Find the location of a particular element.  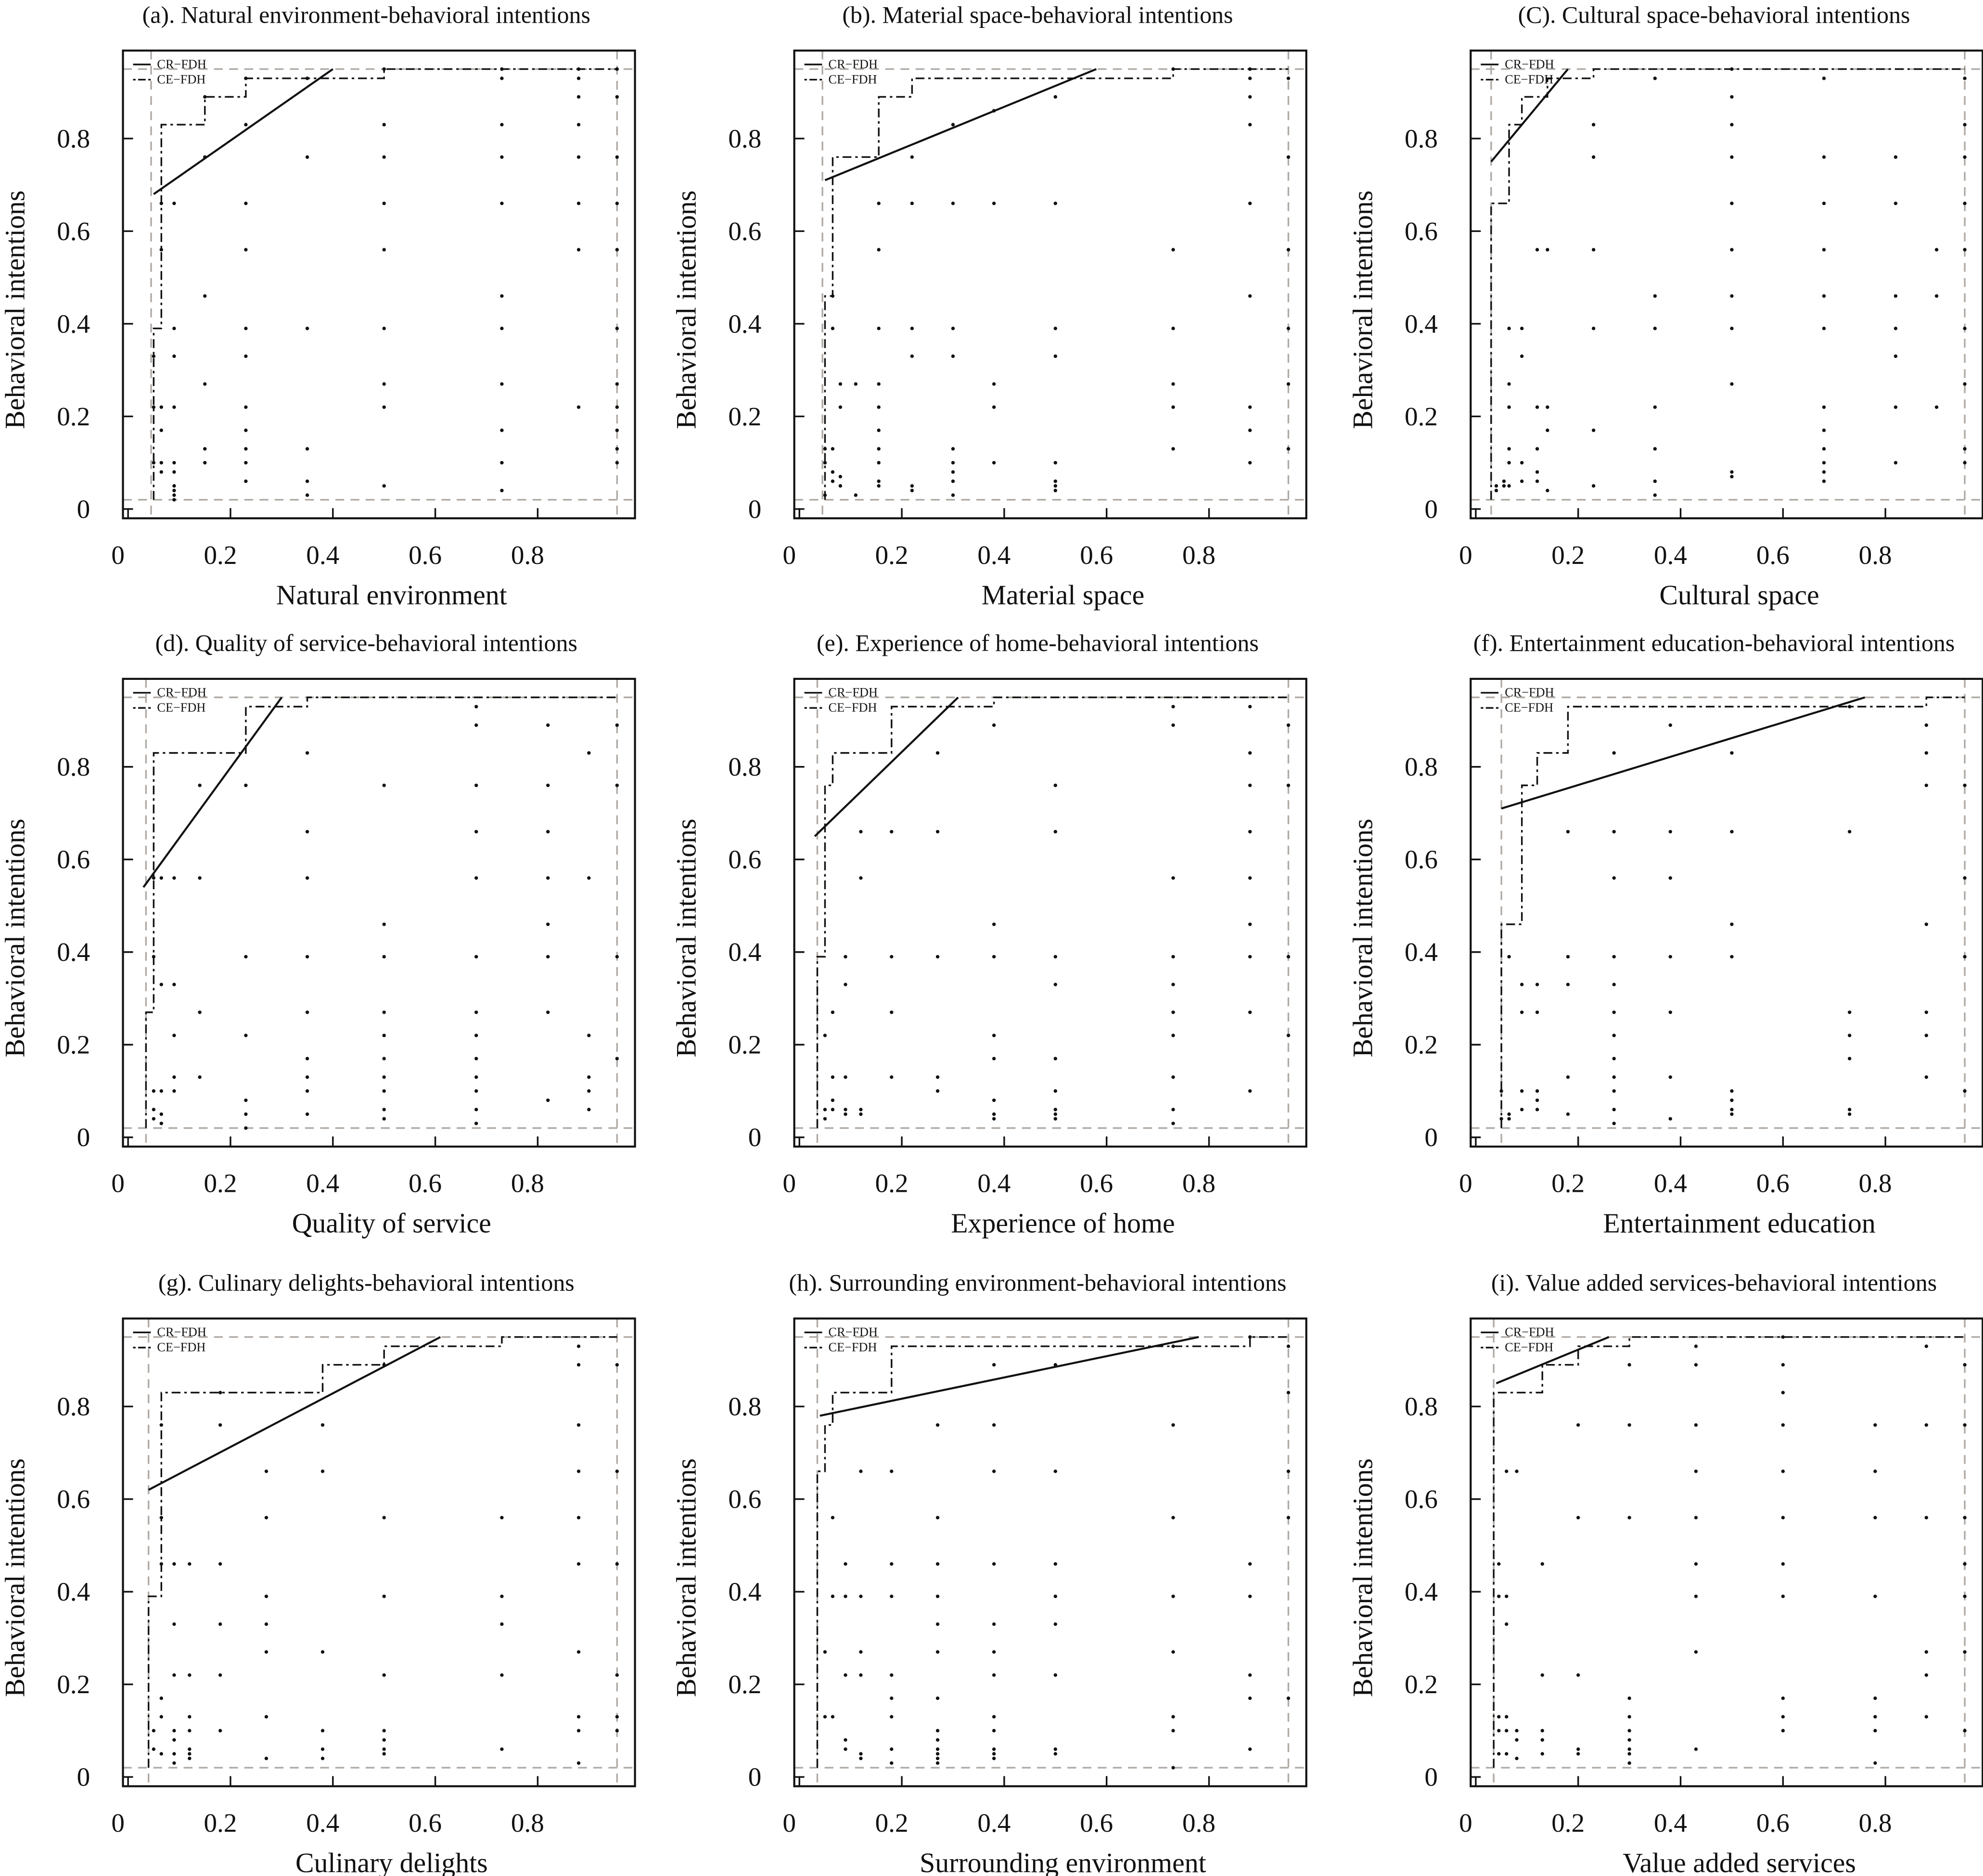

legend-cr-fdh-label: CR−FDH is located at coordinates (853, 693).